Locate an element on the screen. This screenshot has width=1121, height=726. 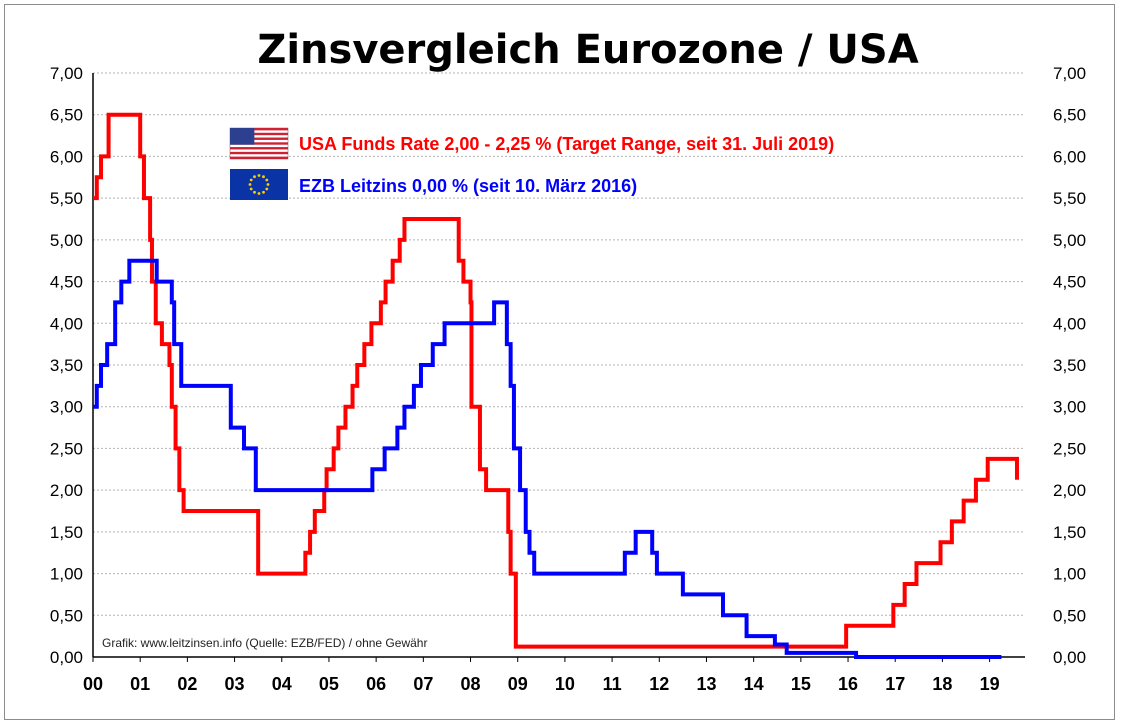
y-tick-label: 4,00 is located at coordinates (66, 323).